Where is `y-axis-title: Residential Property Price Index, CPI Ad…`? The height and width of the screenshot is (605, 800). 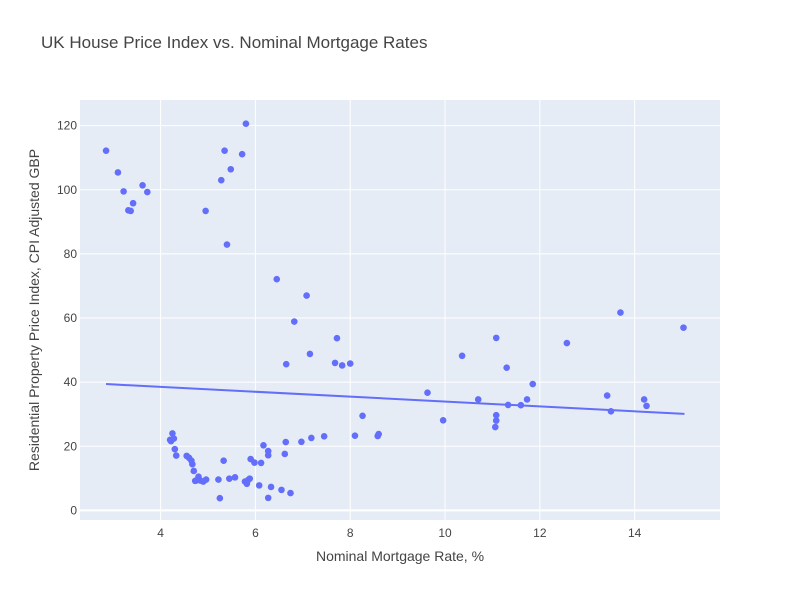
y-axis-title: Residential Property Price Index, CPI Ad… is located at coordinates (34, 310).